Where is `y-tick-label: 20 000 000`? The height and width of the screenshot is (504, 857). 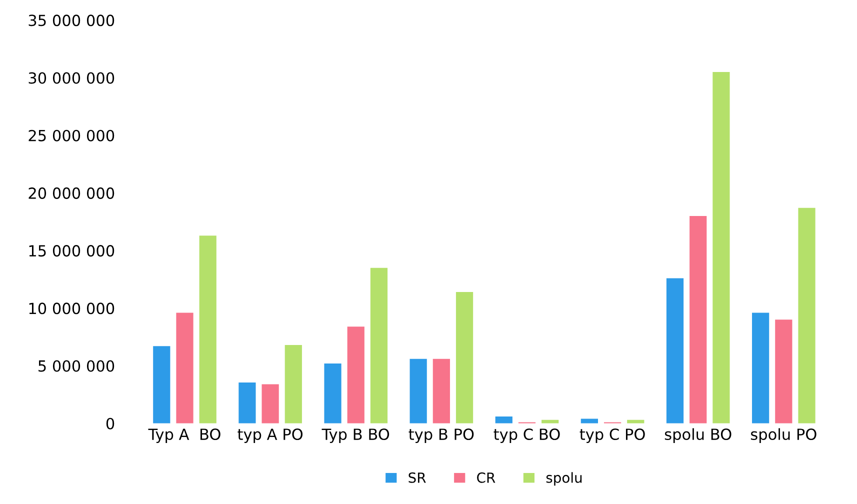
y-tick-label: 20 000 000 is located at coordinates (71, 193).